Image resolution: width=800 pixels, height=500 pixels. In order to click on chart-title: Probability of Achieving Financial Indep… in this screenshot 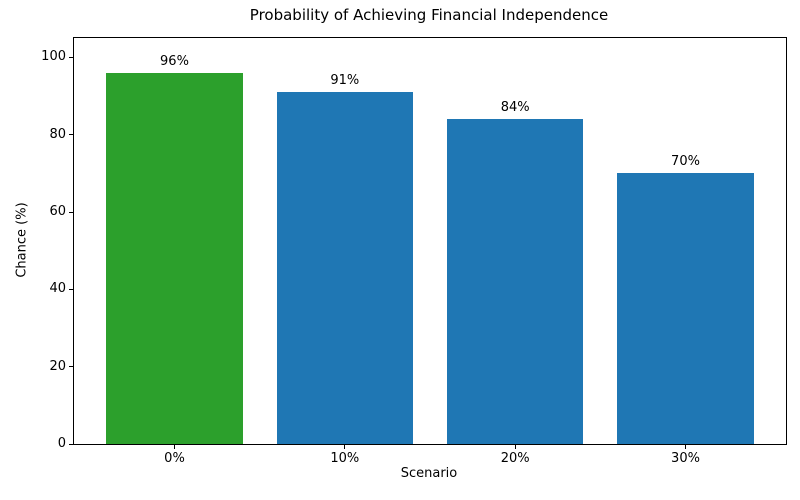, I will do `click(429, 15)`.